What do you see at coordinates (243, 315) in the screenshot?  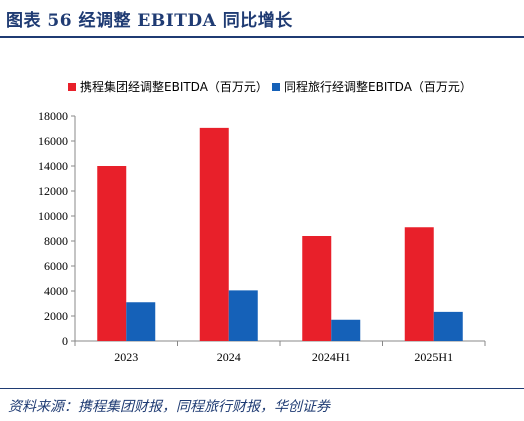 I see `bar-tongcheng-2024` at bounding box center [243, 315].